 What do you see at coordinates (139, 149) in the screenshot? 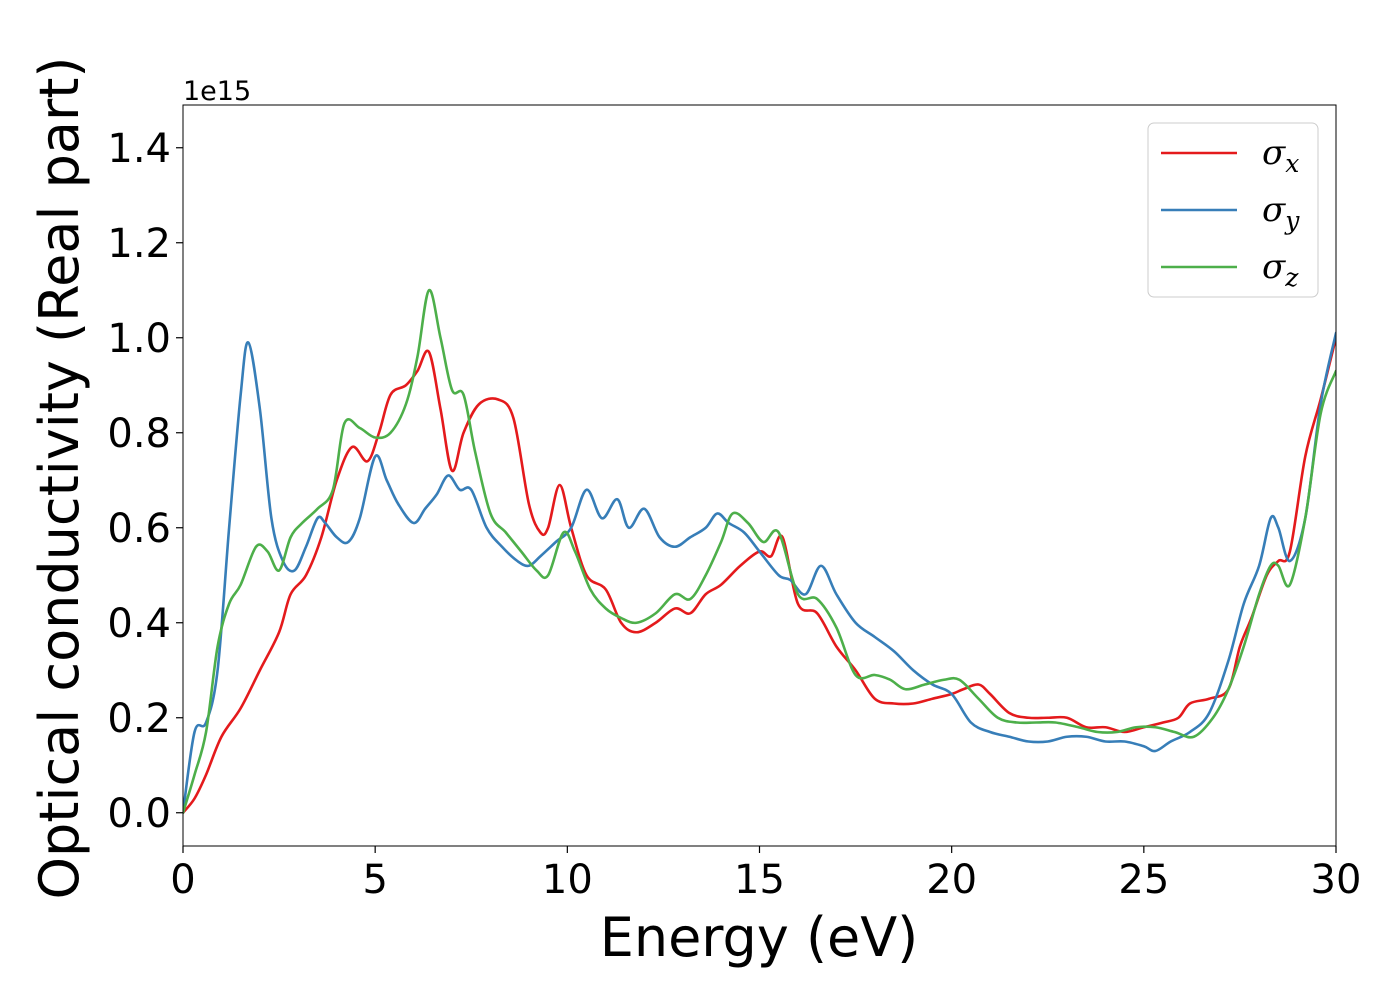
I see `y-tick-label: 1.4` at bounding box center [139, 149].